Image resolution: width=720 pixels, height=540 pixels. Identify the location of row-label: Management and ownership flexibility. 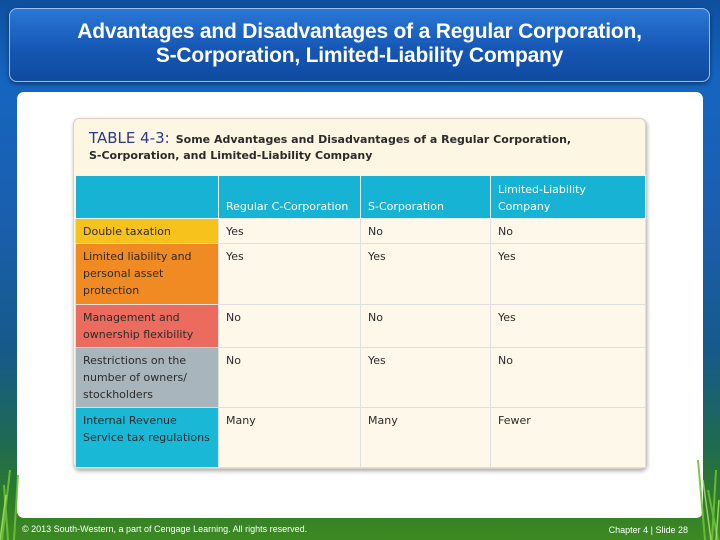
(147, 326).